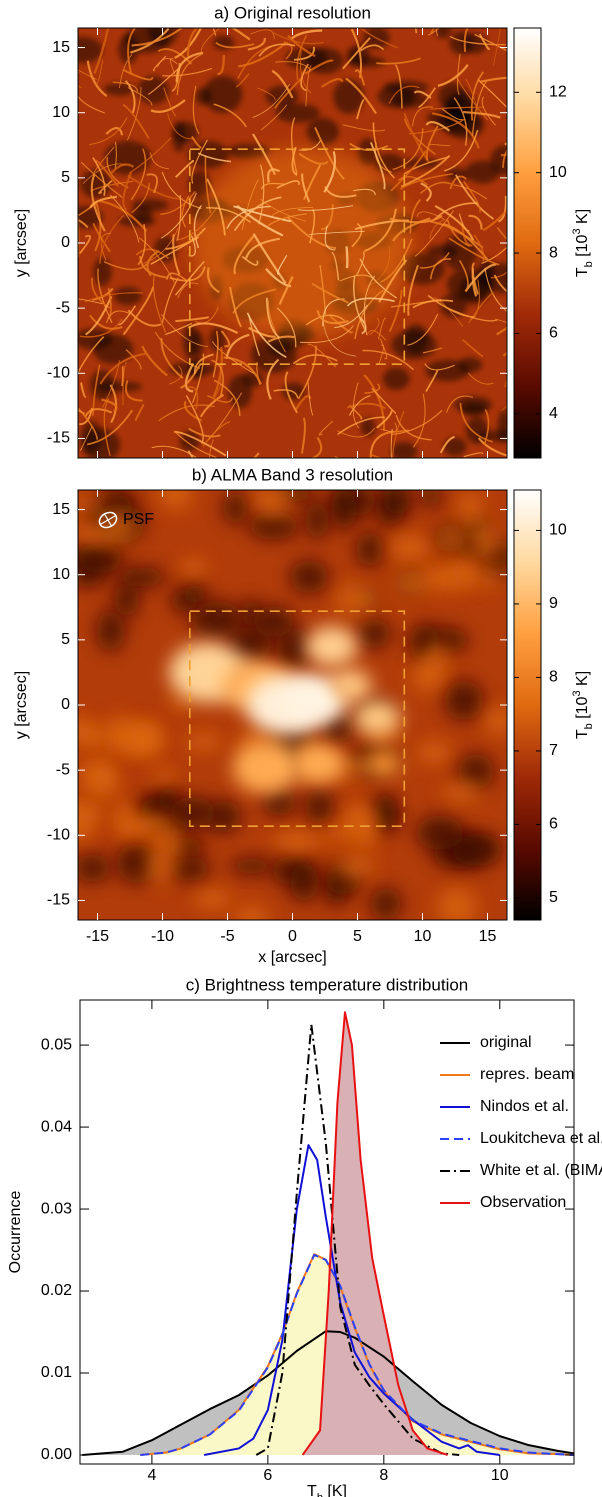  Describe the element at coordinates (527, 1074) in the screenshot. I see `legend-label: repres. beam` at that location.